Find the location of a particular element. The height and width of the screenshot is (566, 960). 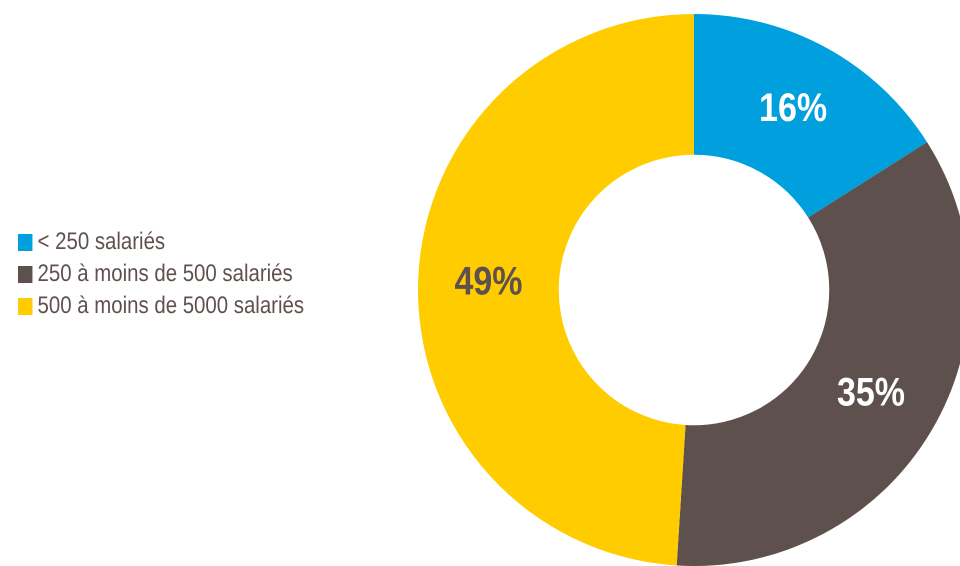

legend-label: 500 à moins de 5000 salariés is located at coordinates (171, 306).